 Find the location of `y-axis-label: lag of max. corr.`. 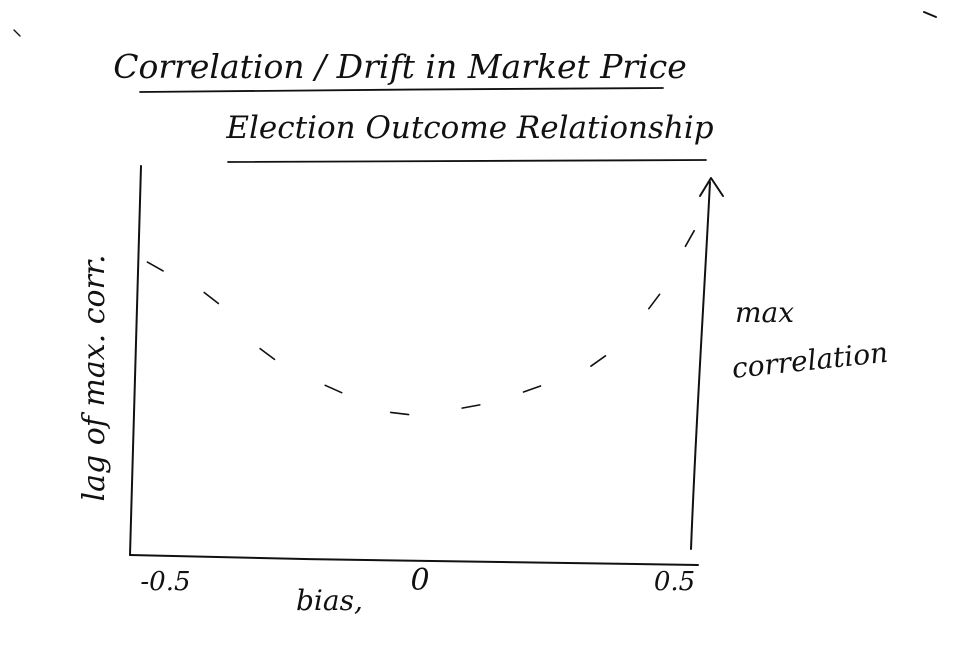

y-axis-label: lag of max. corr. is located at coordinates (94, 377).